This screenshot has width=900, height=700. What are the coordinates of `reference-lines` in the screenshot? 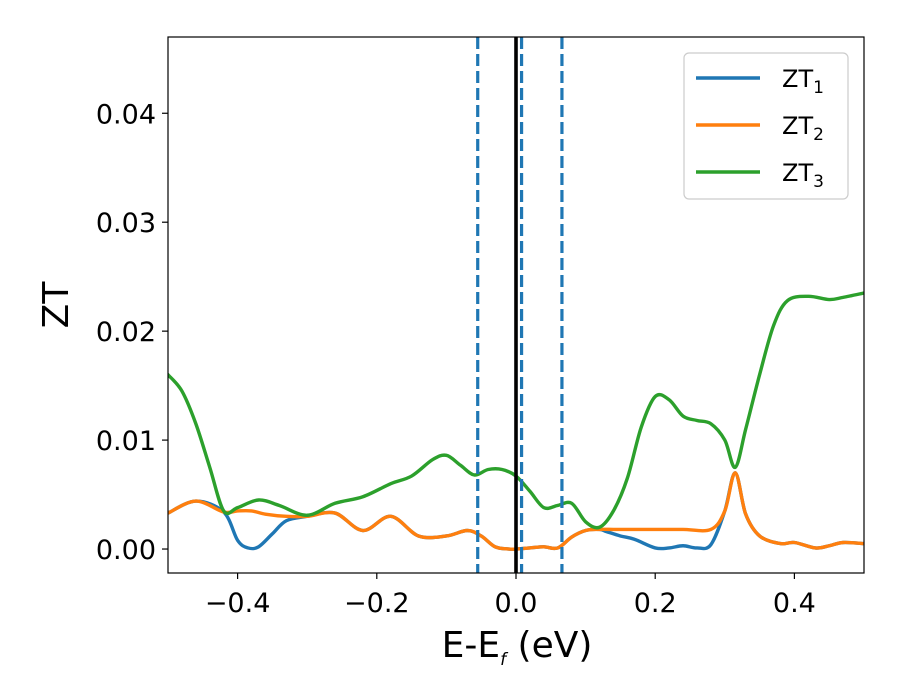 It's located at (520, 305).